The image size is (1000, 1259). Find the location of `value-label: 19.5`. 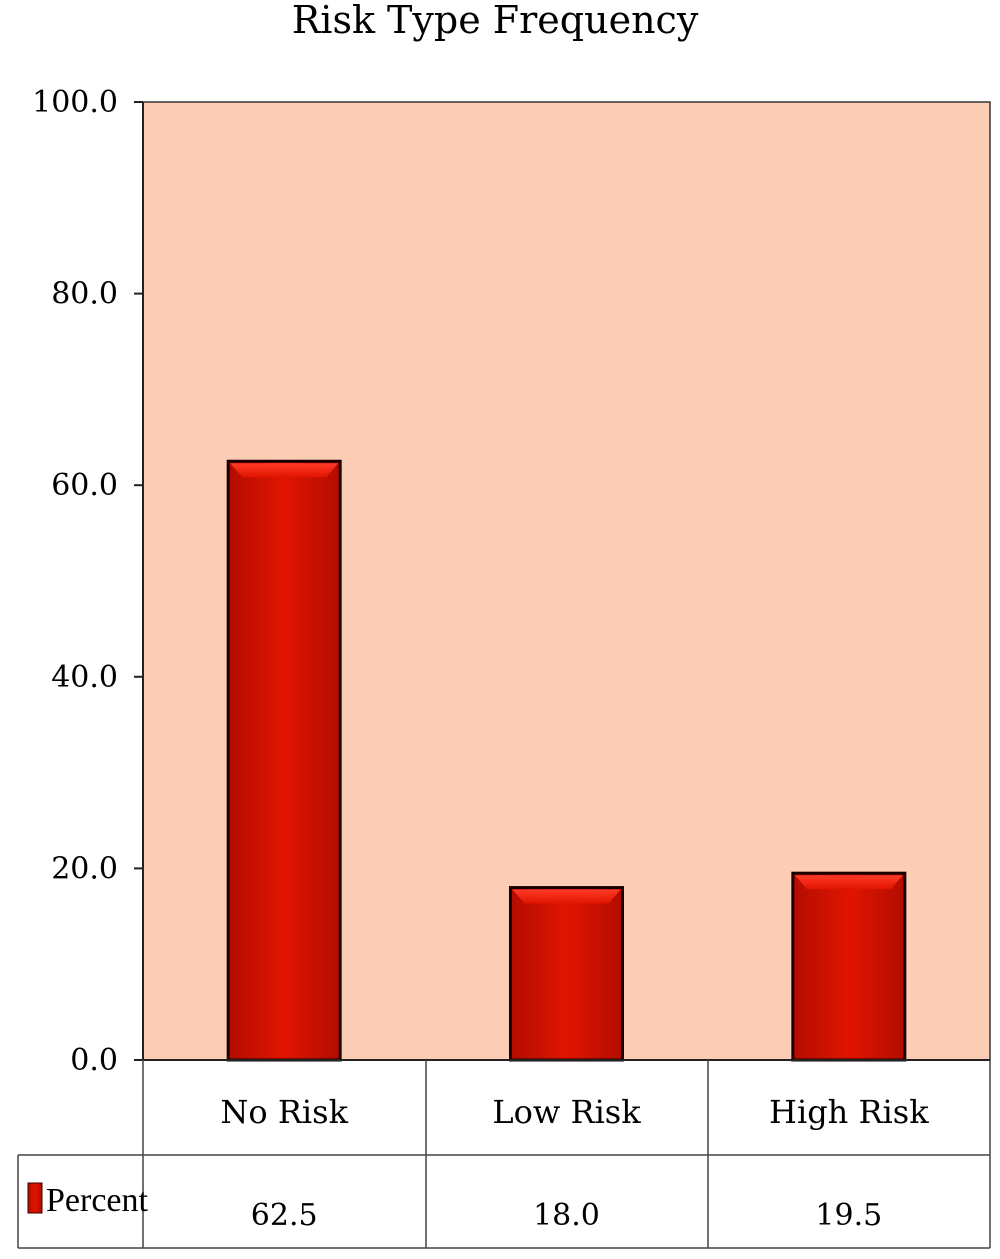

value-label: 19.5 is located at coordinates (848, 1215).